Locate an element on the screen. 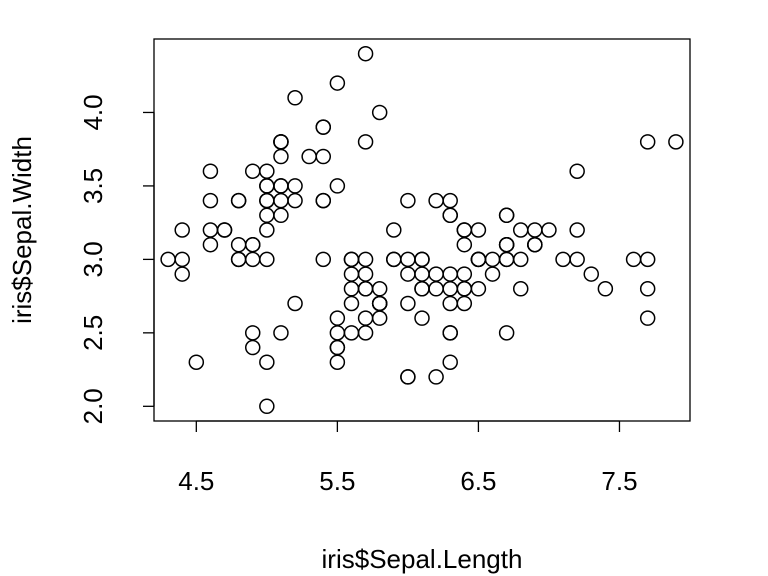 The width and height of the screenshot is (768, 576). y-axis-title: iris$Sepal.Width is located at coordinates (22, 230).